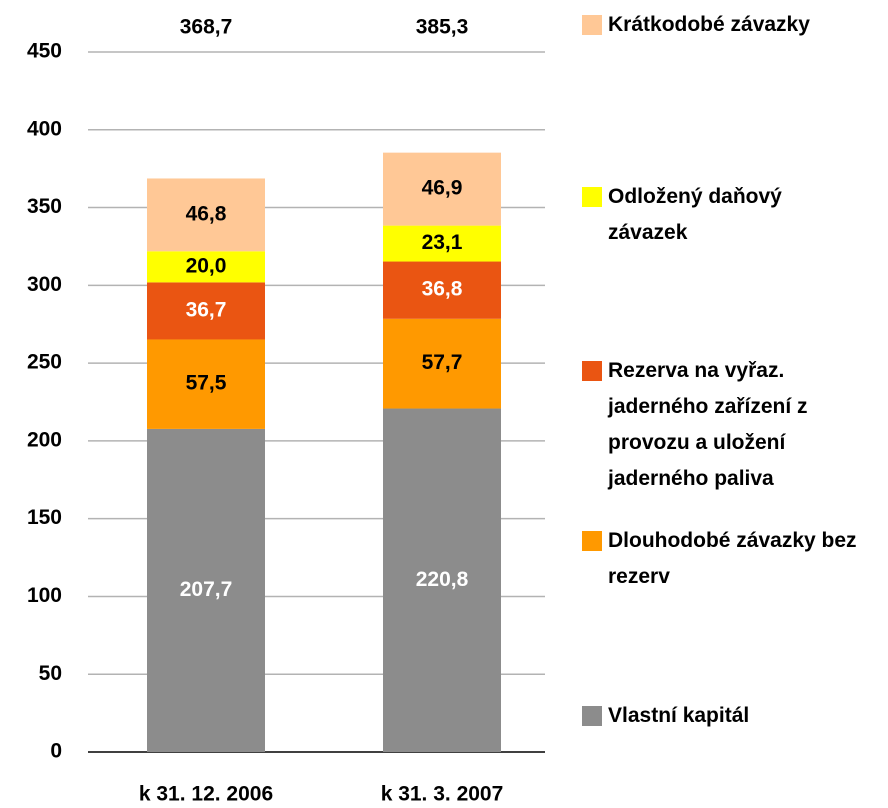 The image size is (888, 808). I want to click on y-tick-label: 400, so click(44, 128).